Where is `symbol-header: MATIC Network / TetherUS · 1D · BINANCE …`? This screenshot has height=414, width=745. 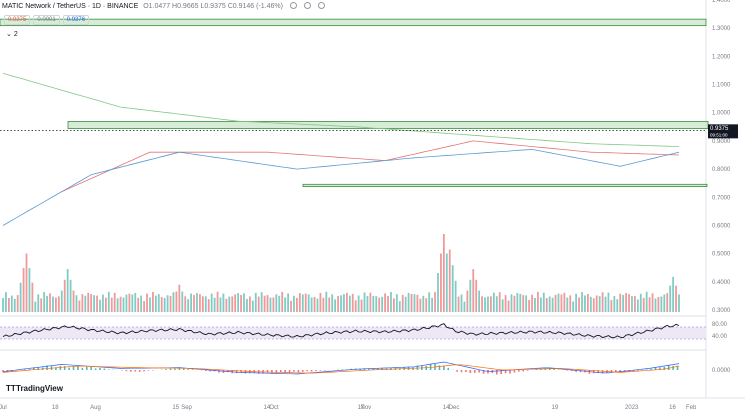
symbol-header: MATIC Network / TetherUS · 1D · BINANCE … is located at coordinates (165, 6).